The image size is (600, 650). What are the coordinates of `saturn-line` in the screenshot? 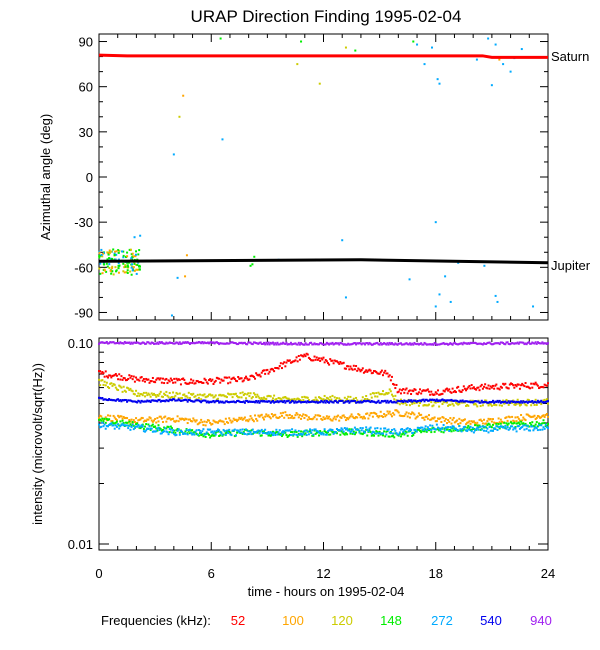 It's located at (323, 56).